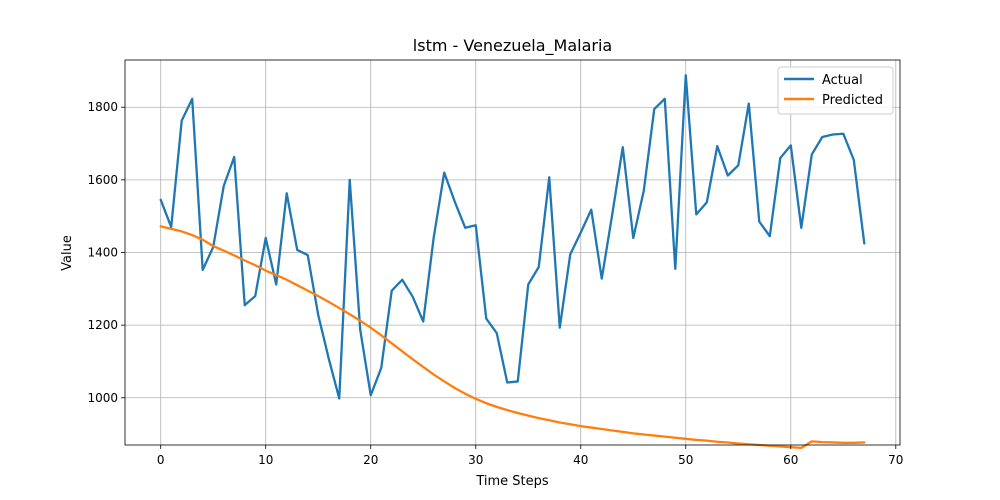 The image size is (1000, 500). What do you see at coordinates (370, 460) in the screenshot?
I see `x-tick-label: 20` at bounding box center [370, 460].